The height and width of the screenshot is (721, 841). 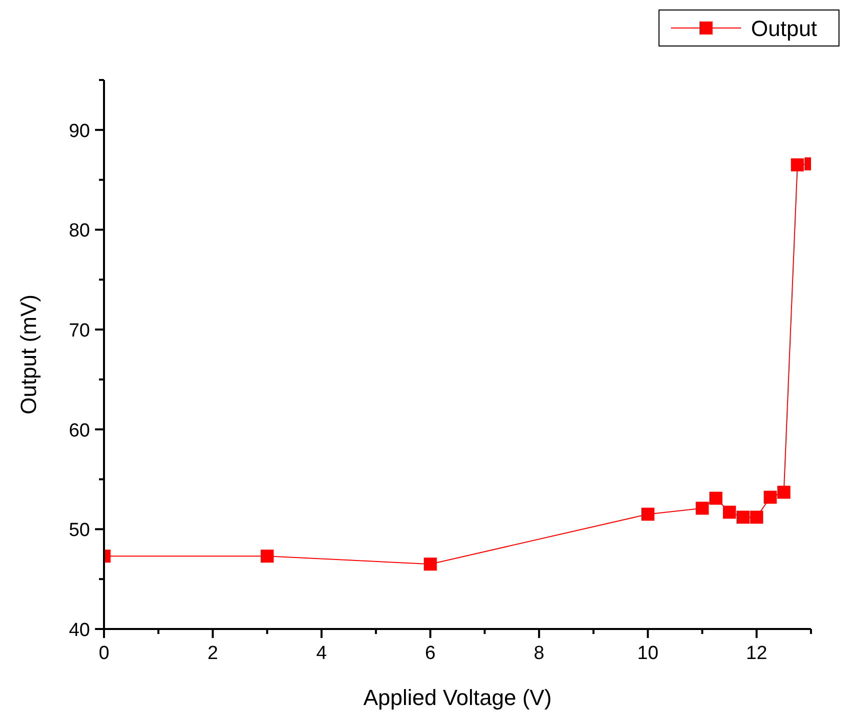 What do you see at coordinates (28, 354) in the screenshot?
I see `y-axis-title: Output (mV)` at bounding box center [28, 354].